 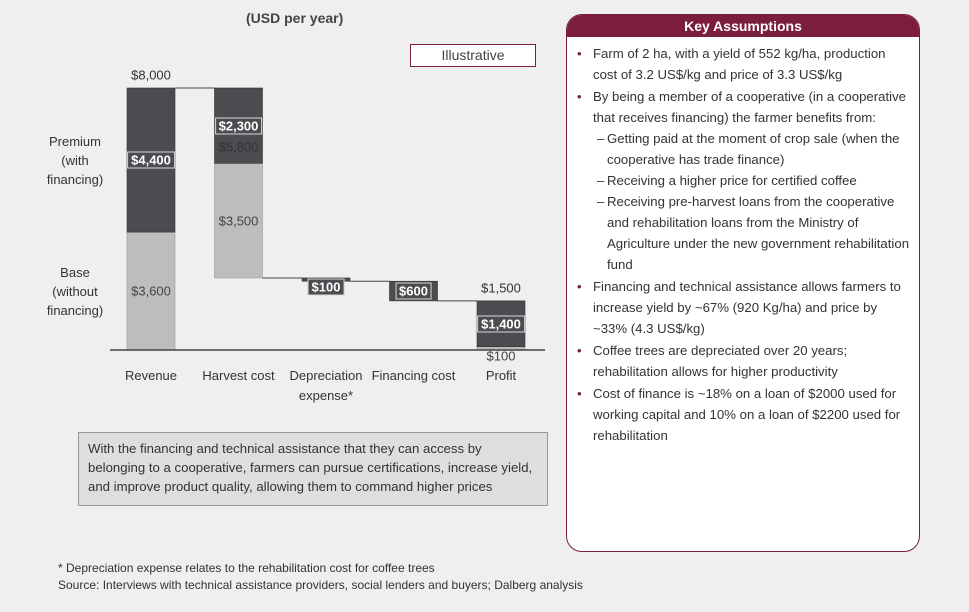 I want to click on value-label: $600, so click(x=413, y=291).